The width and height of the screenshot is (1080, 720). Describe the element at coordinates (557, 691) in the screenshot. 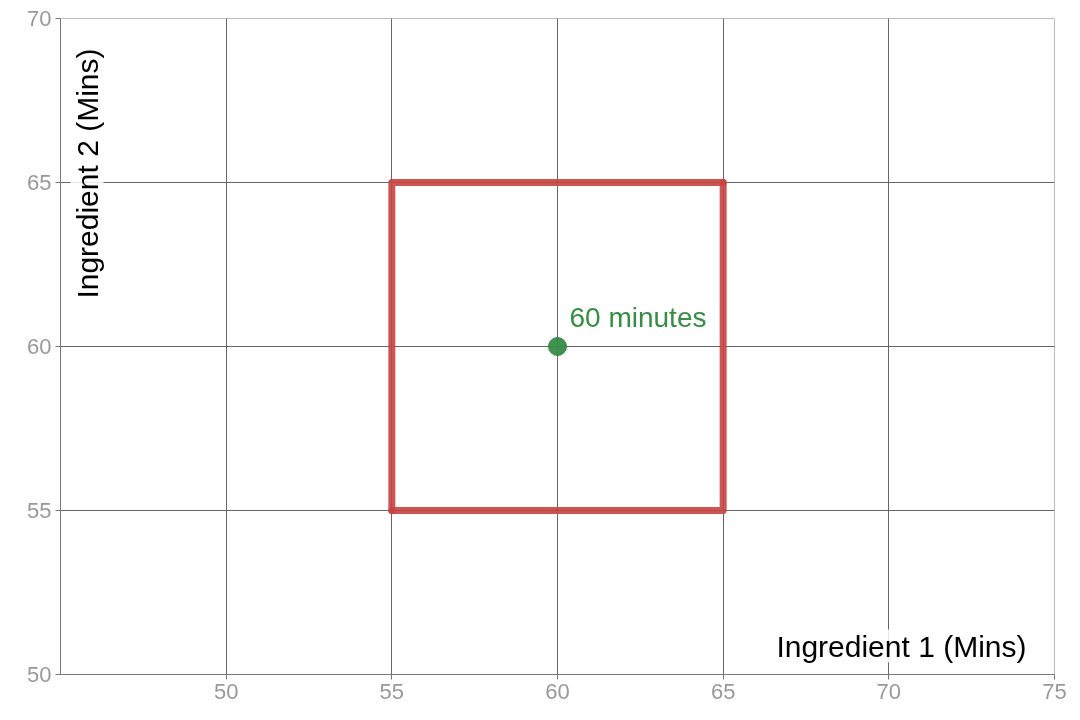

I see `x-tick-label: 60` at that location.